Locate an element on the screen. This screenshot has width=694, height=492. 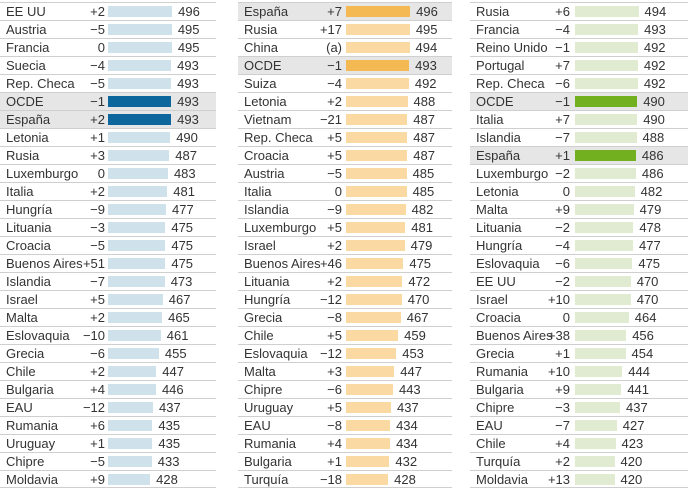
table-row: EAU −12 437 is located at coordinates (108, 407).